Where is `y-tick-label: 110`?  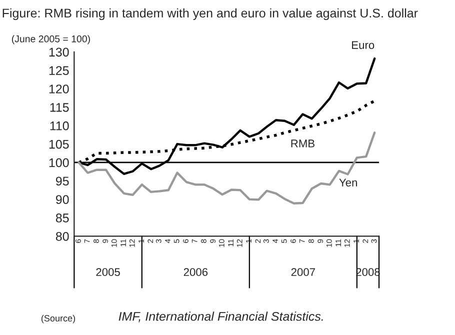 y-tick-label: 110 is located at coordinates (59, 125).